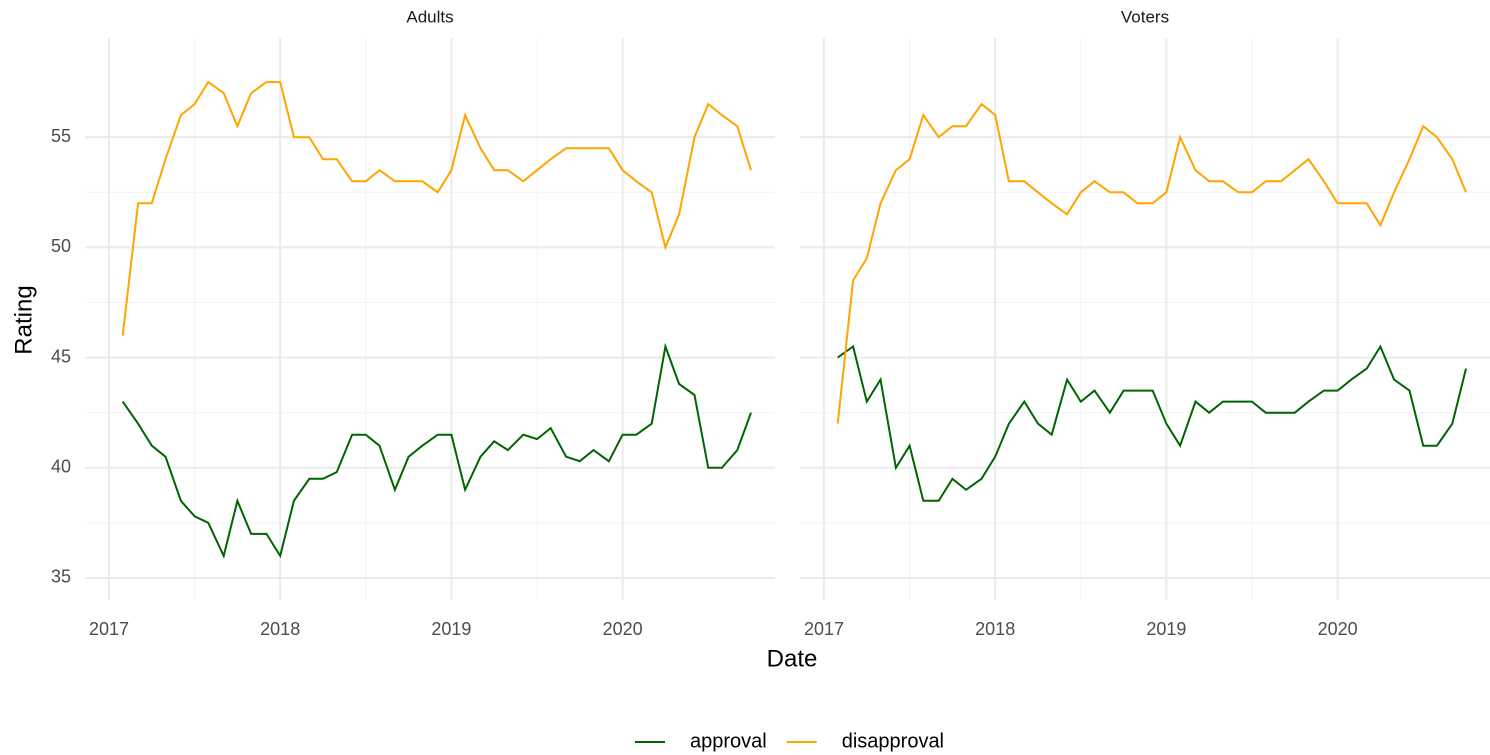 This screenshot has height=755, width=1490. I want to click on y-tick-label: 35, so click(61, 577).